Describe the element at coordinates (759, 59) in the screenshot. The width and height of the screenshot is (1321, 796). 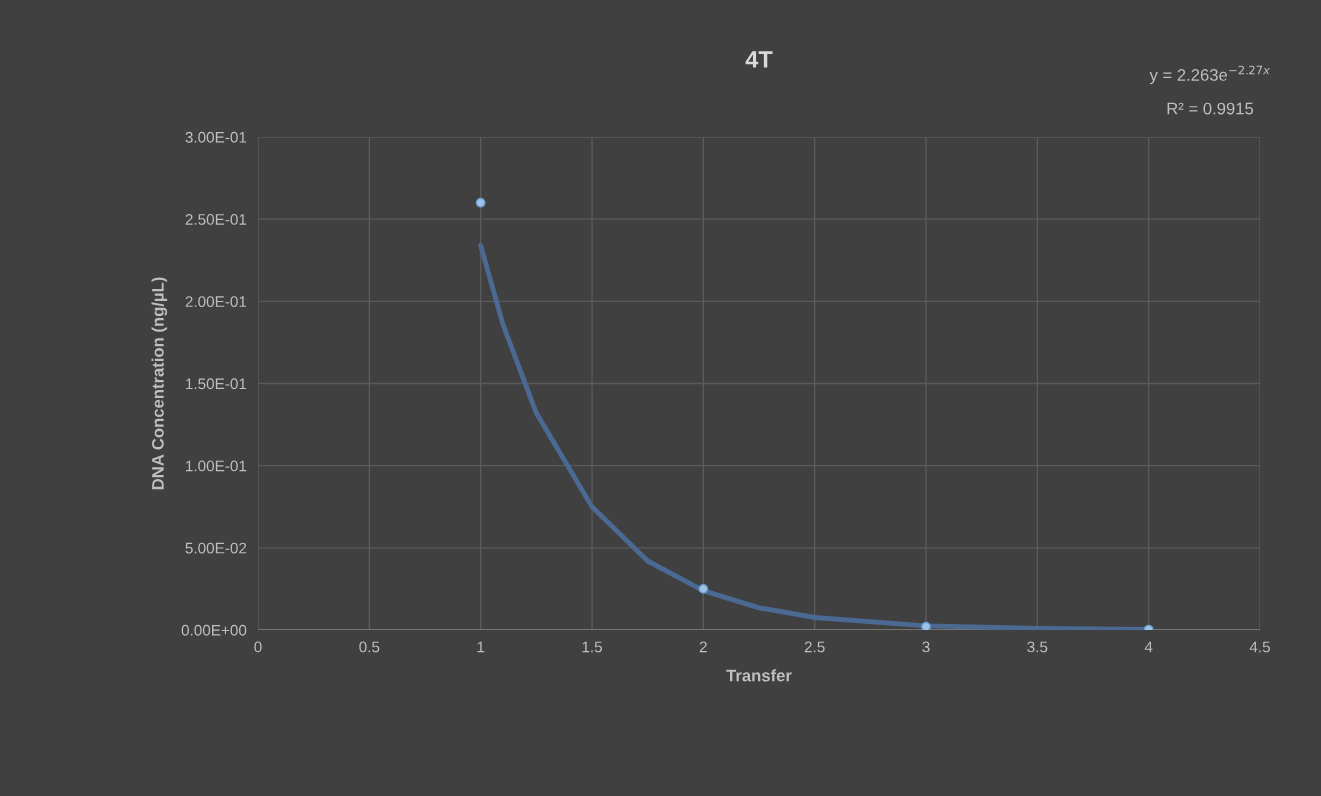
I see `chart-title: 4T` at that location.